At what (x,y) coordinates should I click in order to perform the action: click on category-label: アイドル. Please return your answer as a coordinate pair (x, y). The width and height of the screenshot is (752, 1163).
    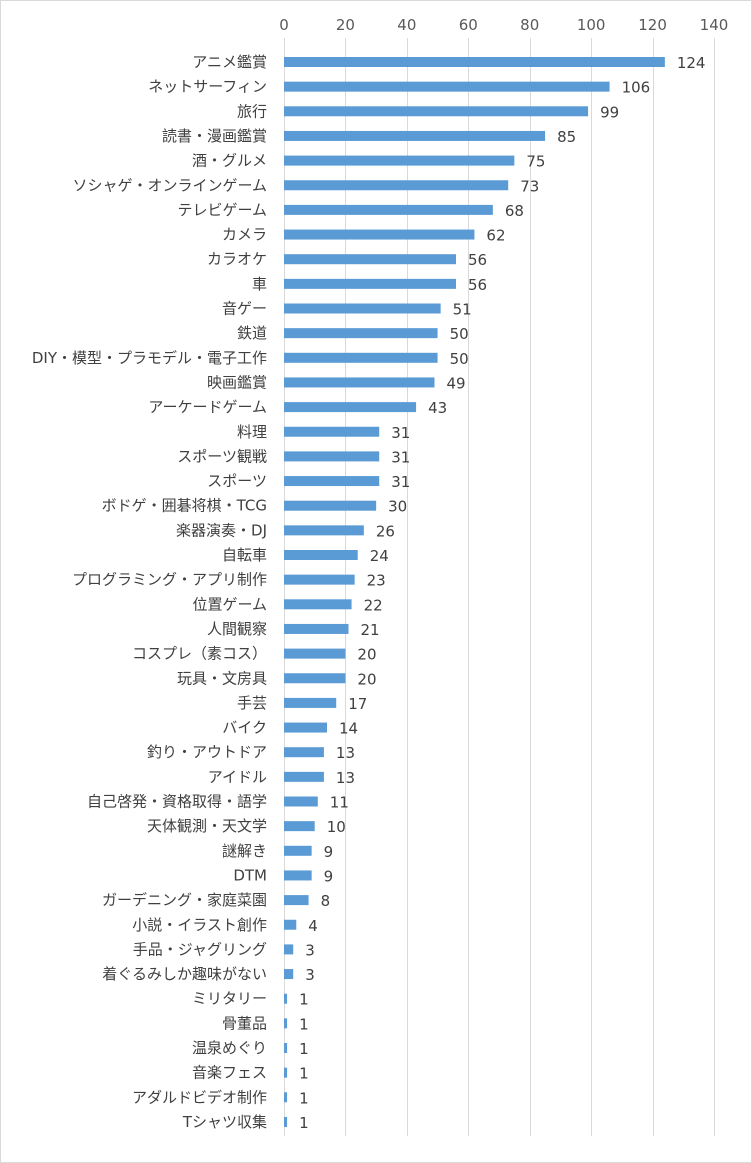
    Looking at the image, I should click on (237, 777).